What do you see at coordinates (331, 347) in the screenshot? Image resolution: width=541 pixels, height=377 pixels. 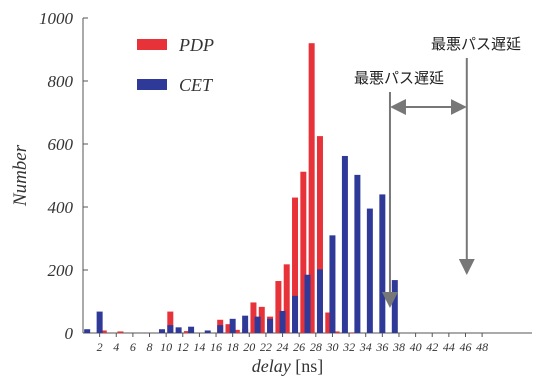 I see `x-tick-label: 30` at bounding box center [331, 347].